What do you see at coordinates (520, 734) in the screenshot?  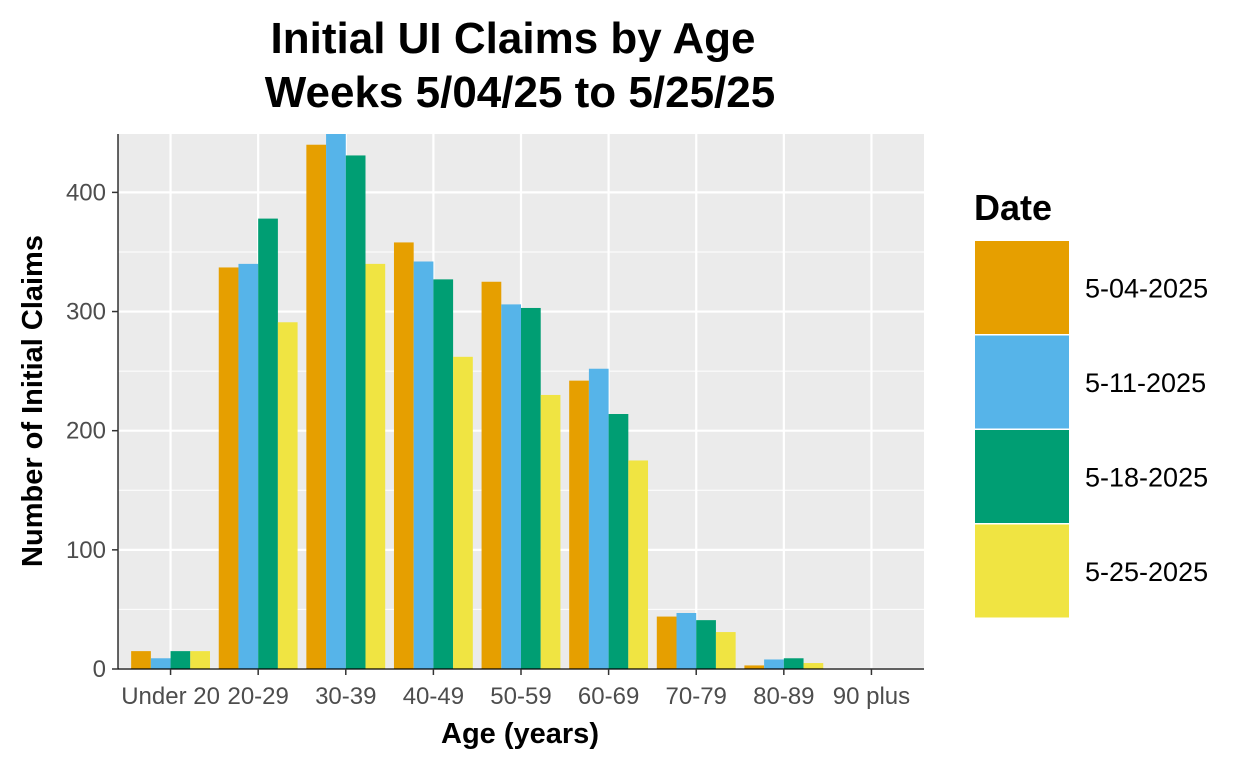 I see `x-axis-title: Age (years)` at bounding box center [520, 734].